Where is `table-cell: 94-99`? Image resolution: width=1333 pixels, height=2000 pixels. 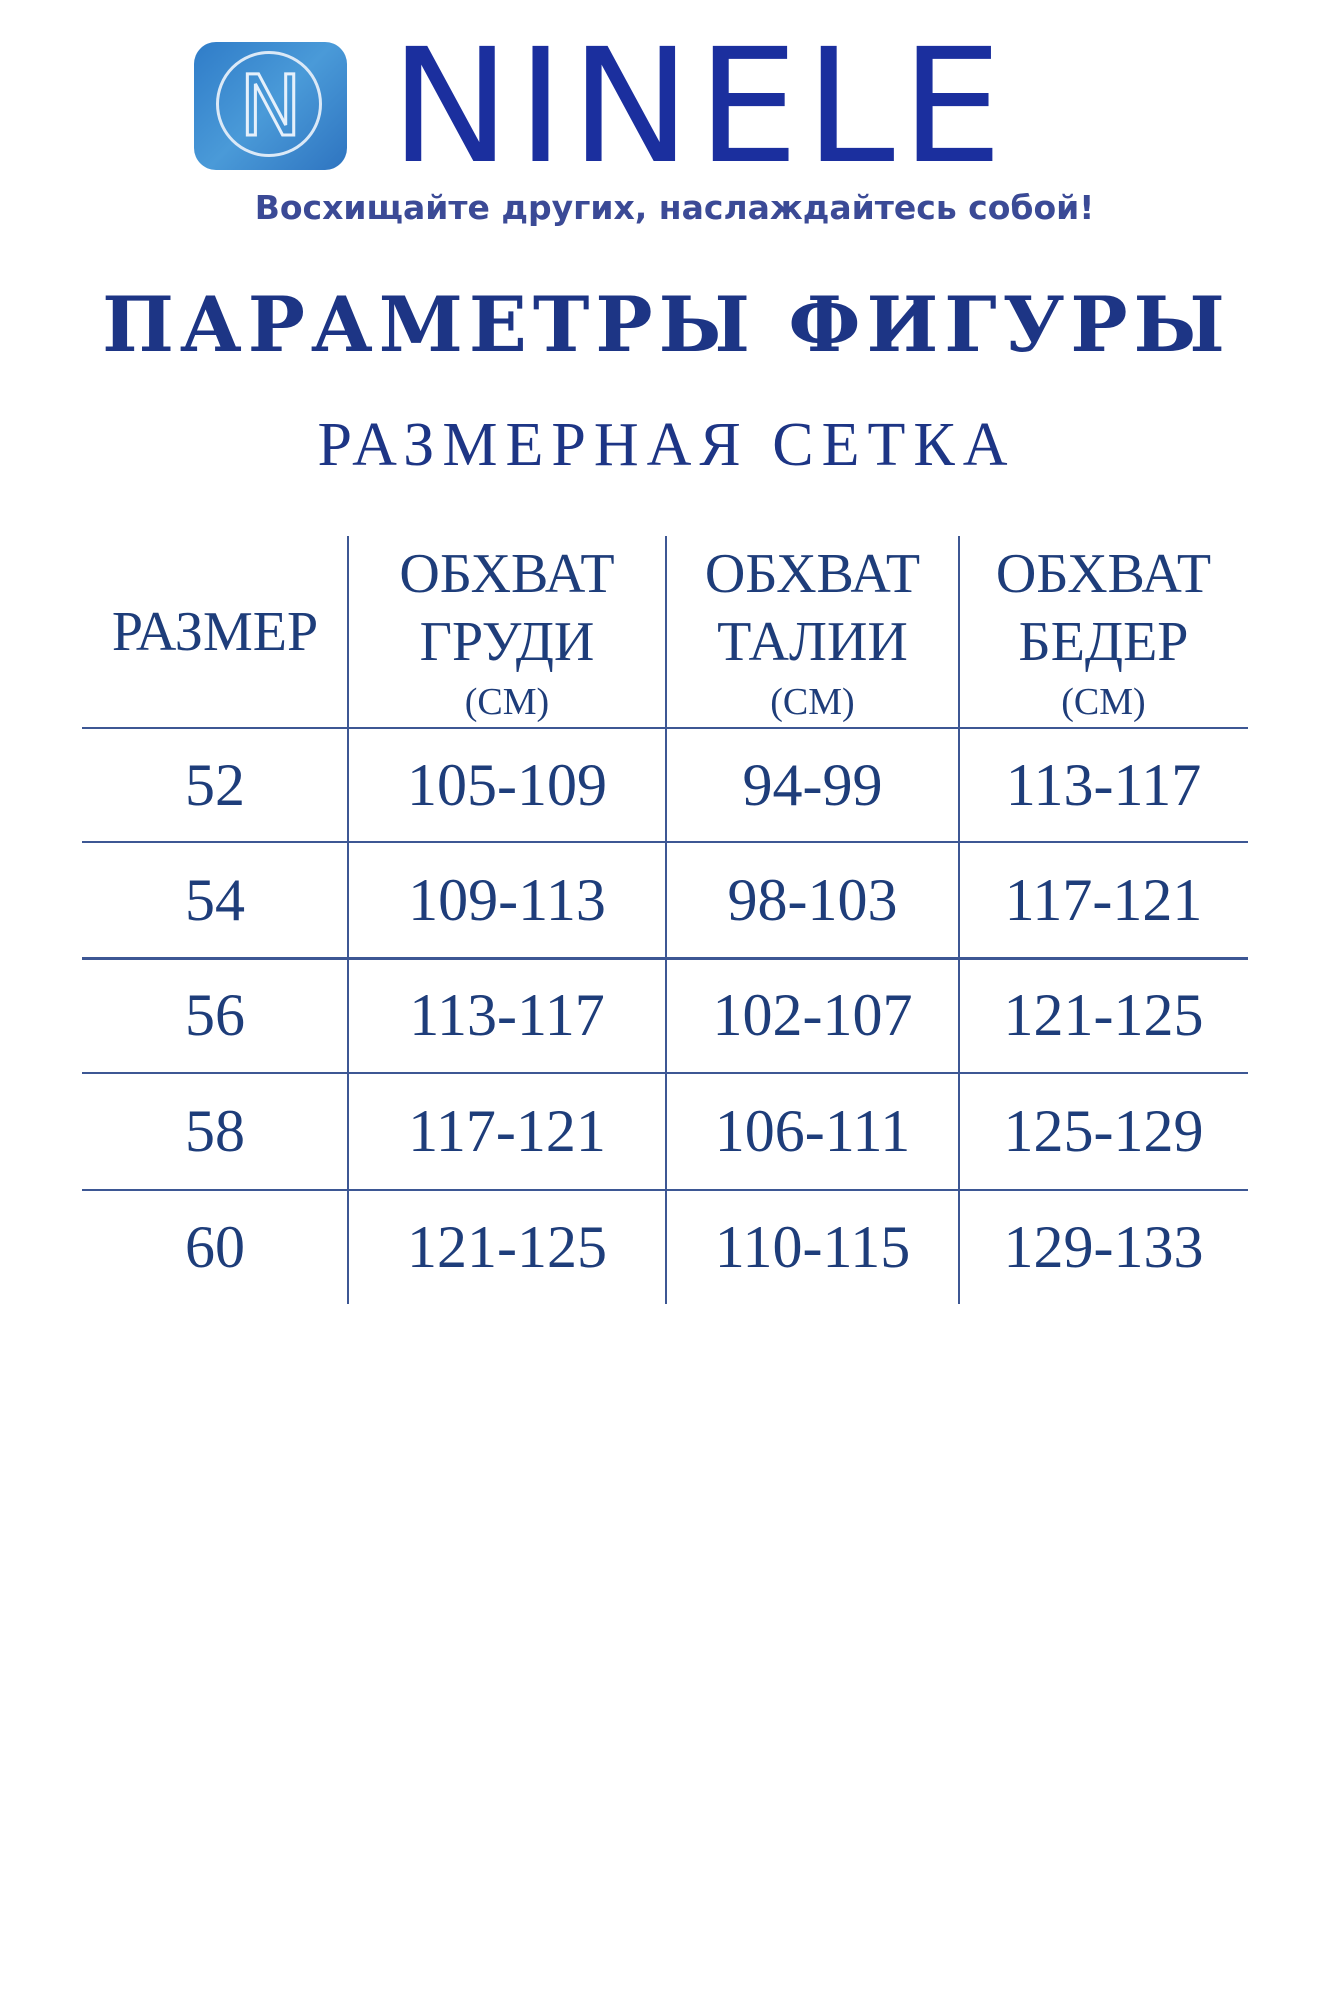 table-cell: 94-99 is located at coordinates (812, 785).